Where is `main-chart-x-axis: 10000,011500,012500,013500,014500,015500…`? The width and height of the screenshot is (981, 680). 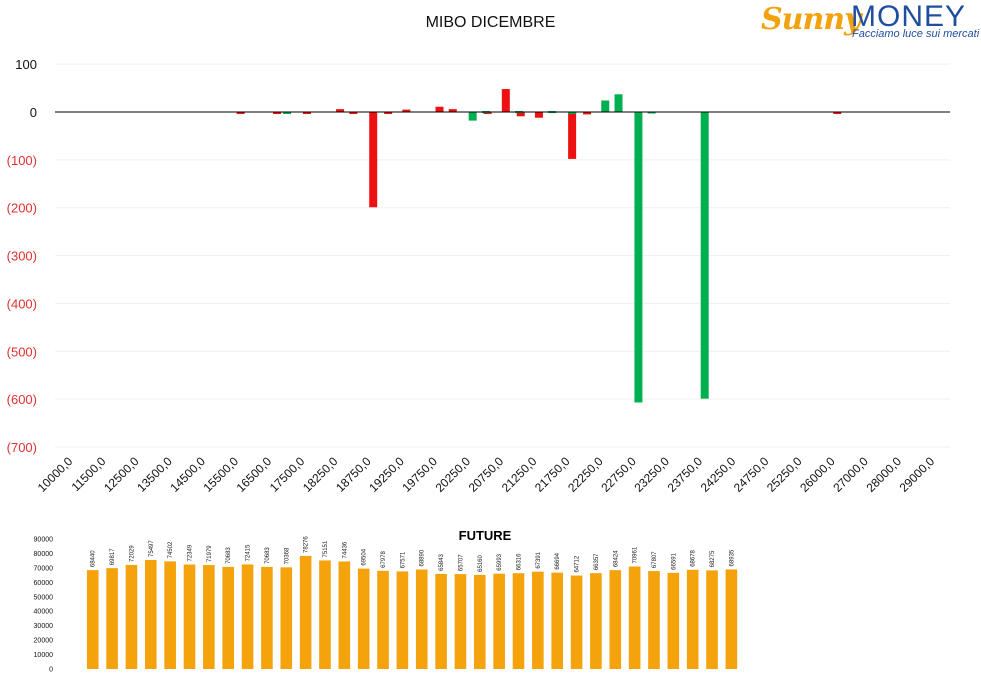
main-chart-x-axis: 10000,011500,012500,013500,014500,015500… is located at coordinates (486, 474).